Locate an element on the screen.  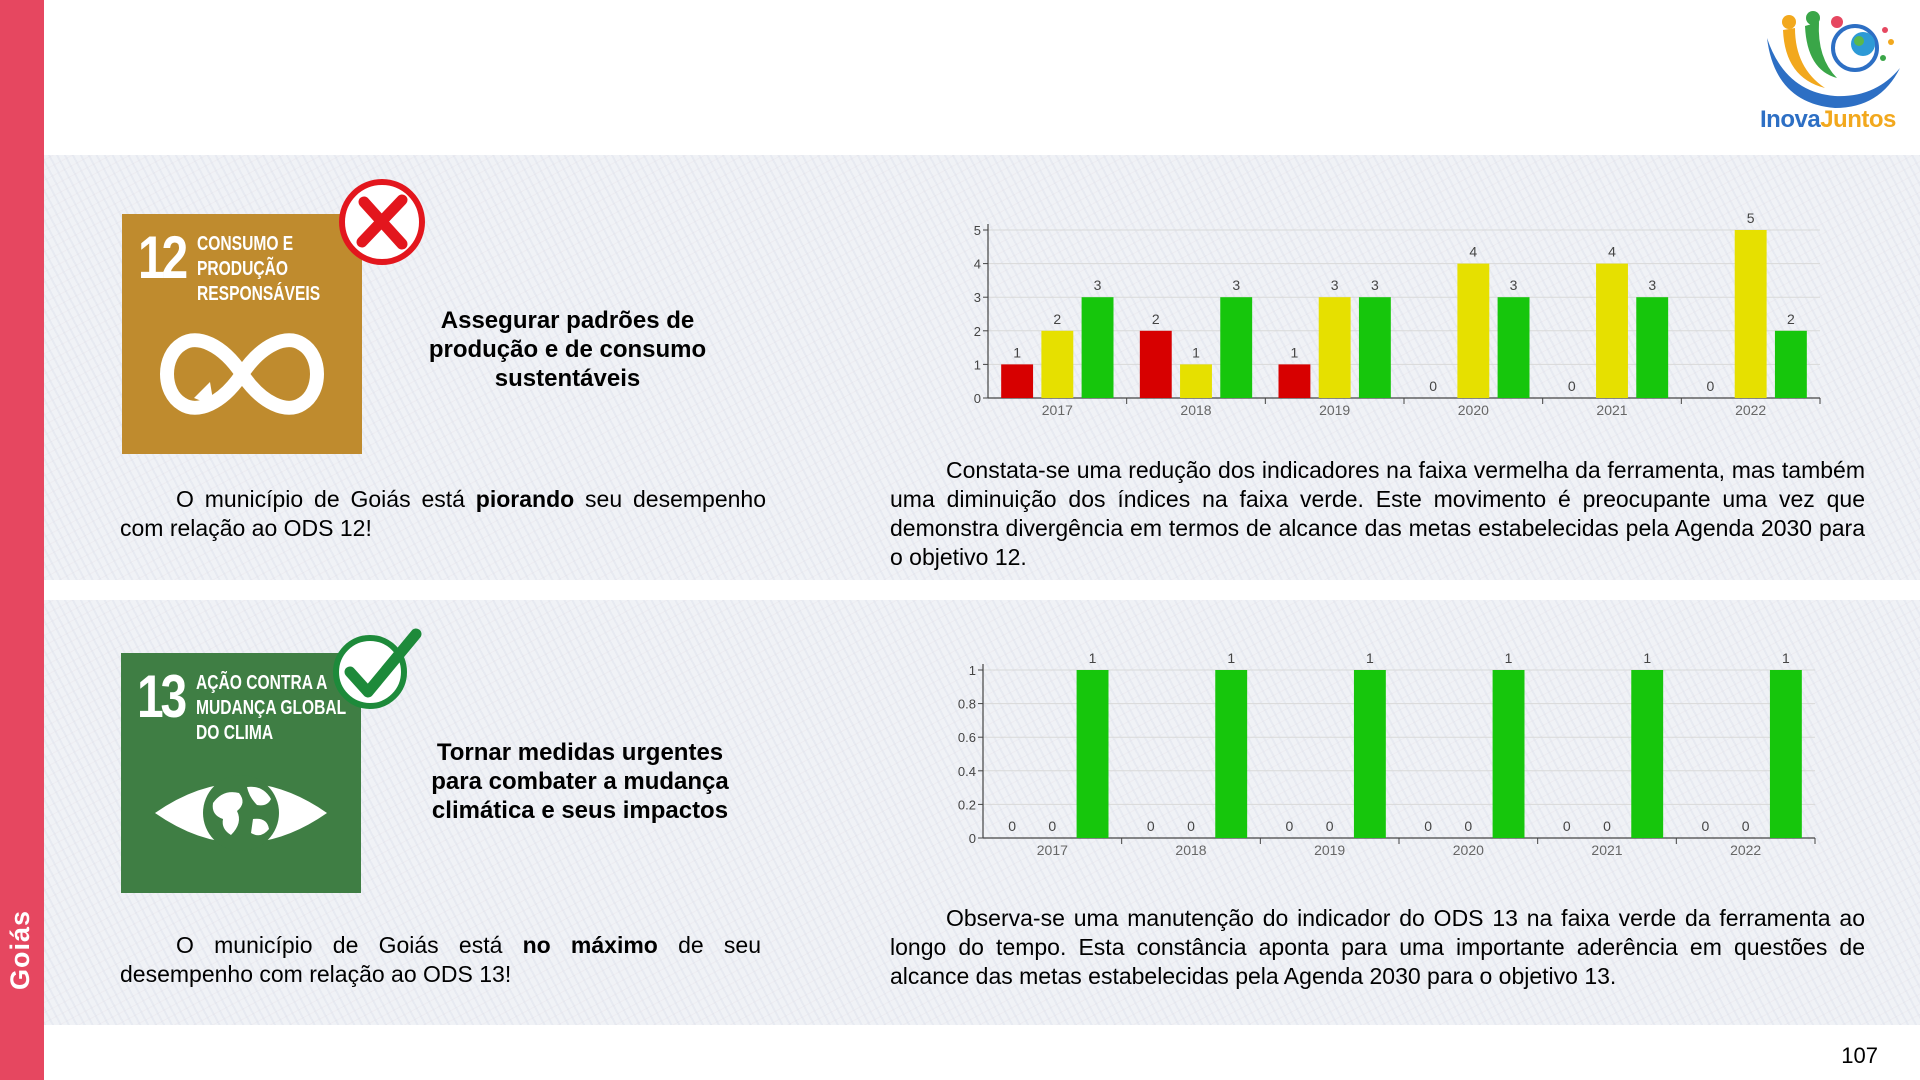
sdg12-title: Consumo e produção responsáveis is located at coordinates (259, 269).